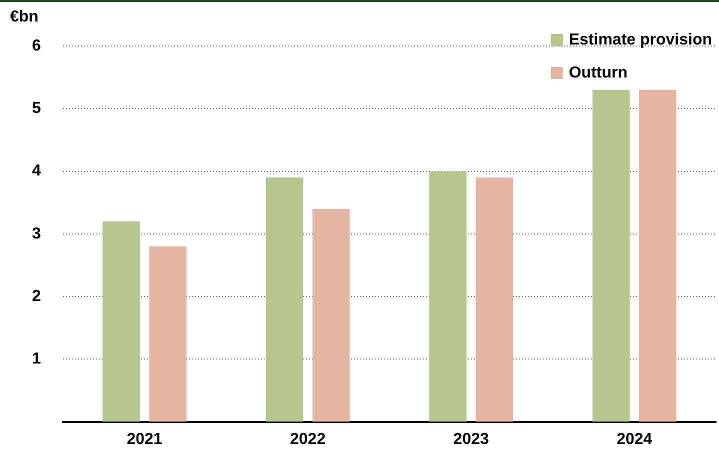 The width and height of the screenshot is (719, 465). Describe the element at coordinates (36, 171) in the screenshot. I see `y-tick-label: 4` at that location.